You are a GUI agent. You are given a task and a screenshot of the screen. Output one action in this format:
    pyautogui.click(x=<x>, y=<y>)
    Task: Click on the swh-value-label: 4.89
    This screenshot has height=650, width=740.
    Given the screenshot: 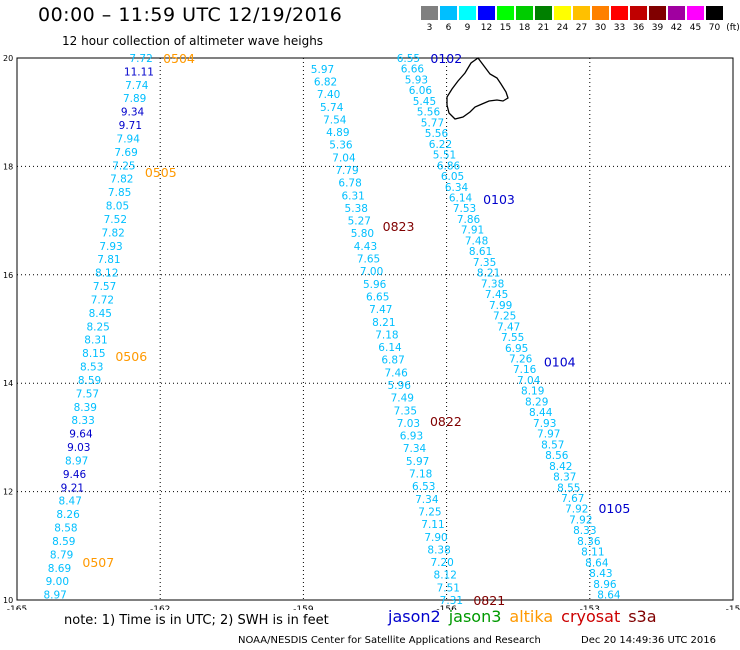 What is the action you would take?
    pyautogui.click(x=337, y=133)
    